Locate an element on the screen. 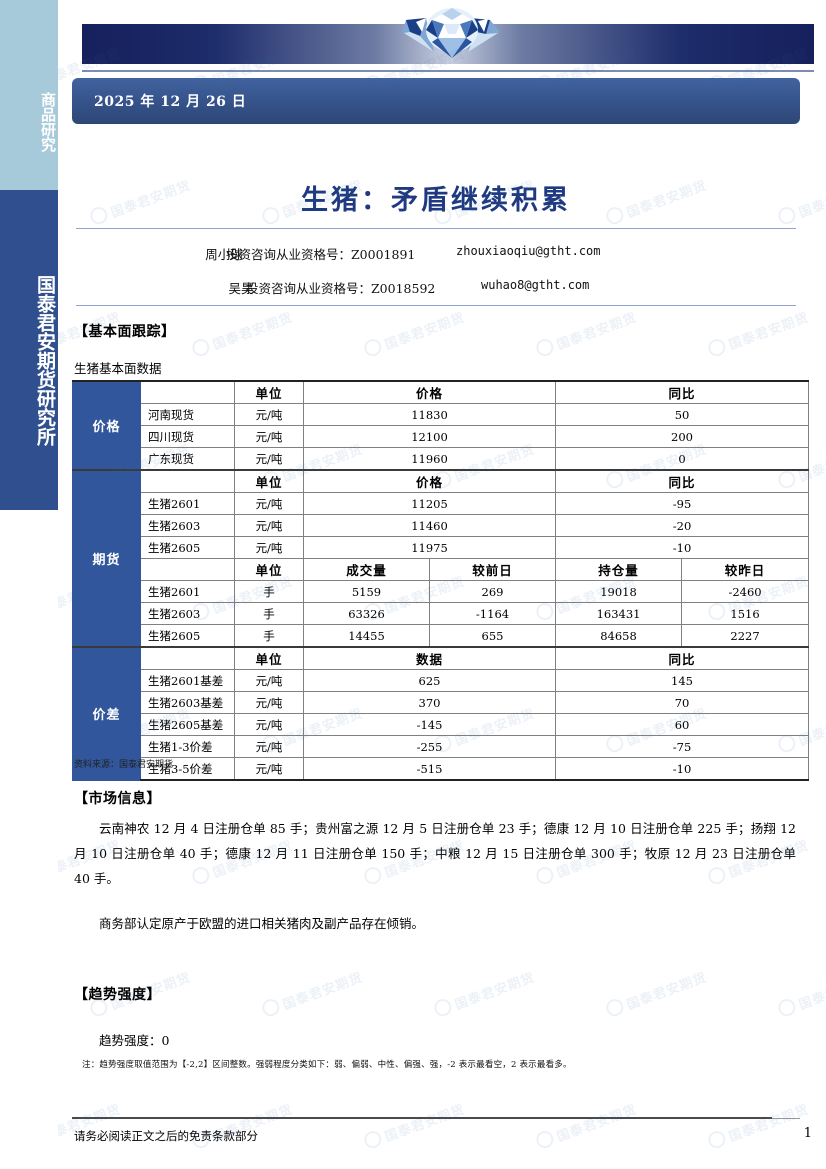 This screenshot has width=826, height=1169. table-row: 广东现货 元/吨 11960 0 is located at coordinates (441, 459).